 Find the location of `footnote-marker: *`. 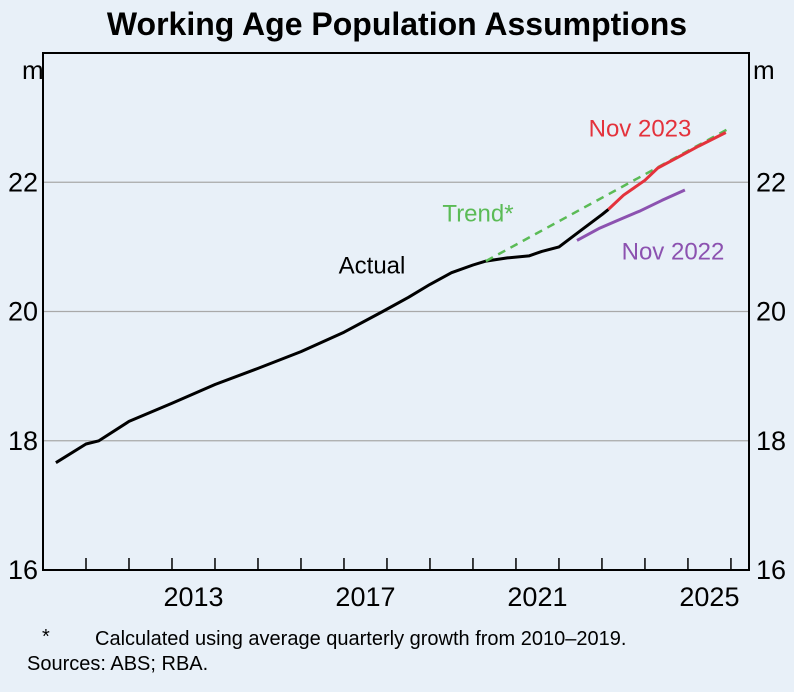

footnote-marker: * is located at coordinates (46, 637).